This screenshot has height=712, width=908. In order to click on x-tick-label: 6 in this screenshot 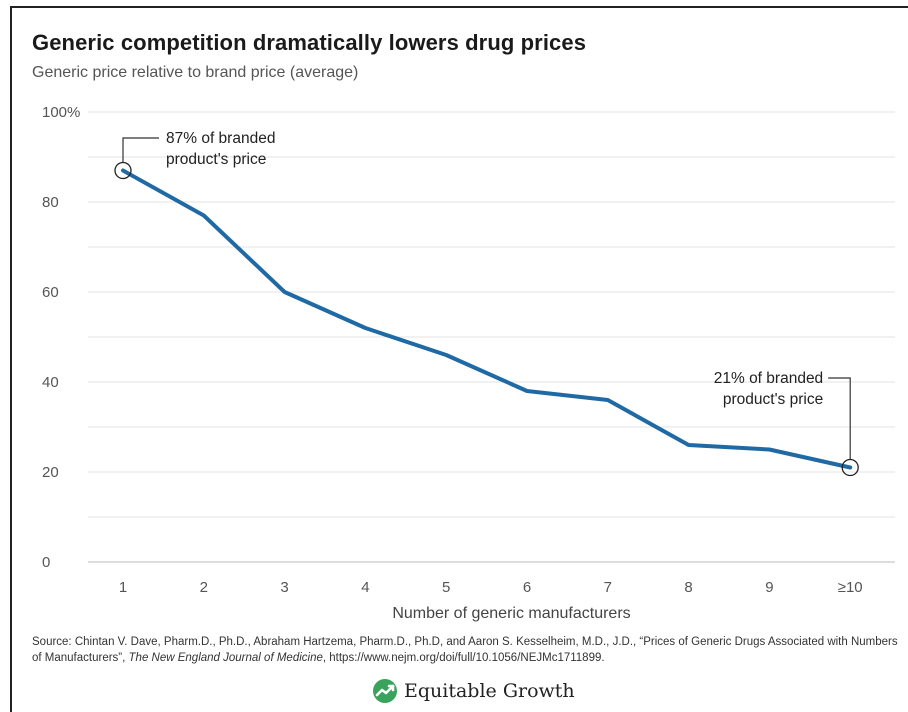, I will do `click(527, 587)`.